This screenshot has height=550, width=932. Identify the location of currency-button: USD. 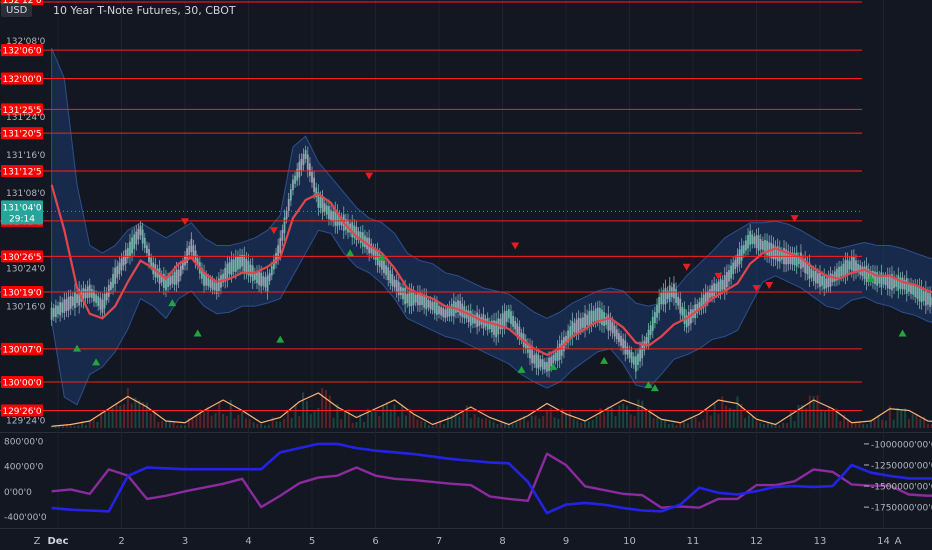
(17, 10).